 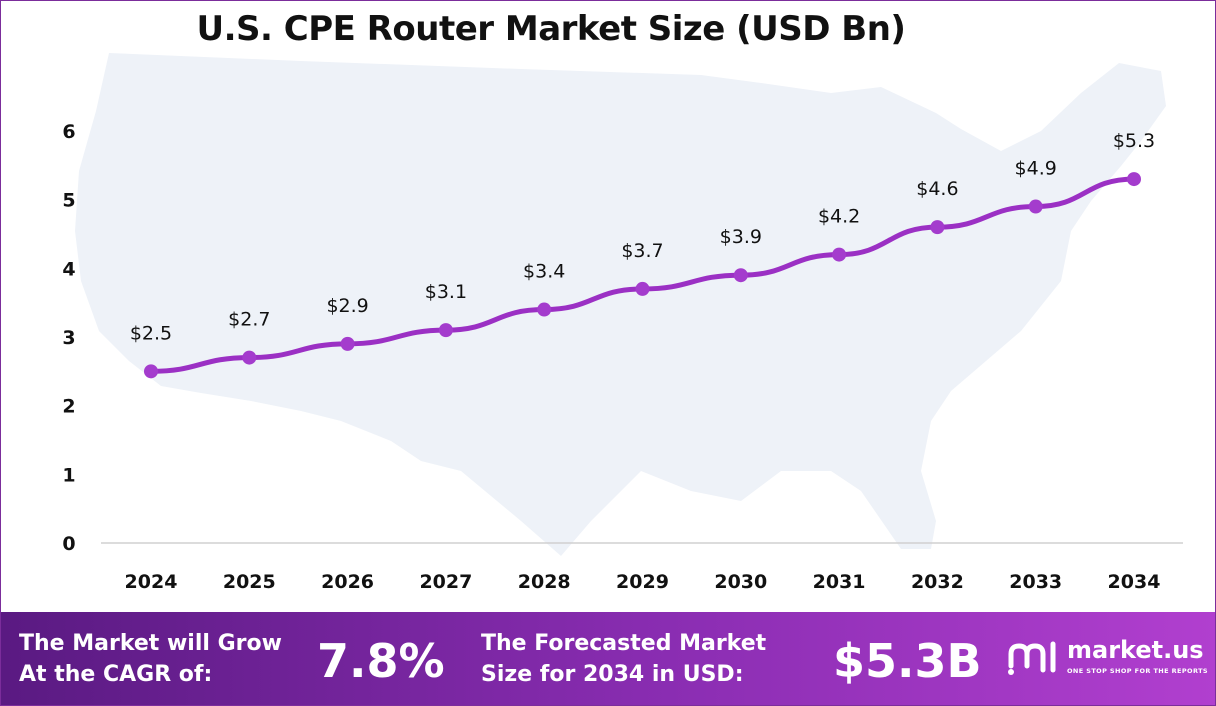 What do you see at coordinates (249, 320) in the screenshot?
I see `data-label: $2.7` at bounding box center [249, 320].